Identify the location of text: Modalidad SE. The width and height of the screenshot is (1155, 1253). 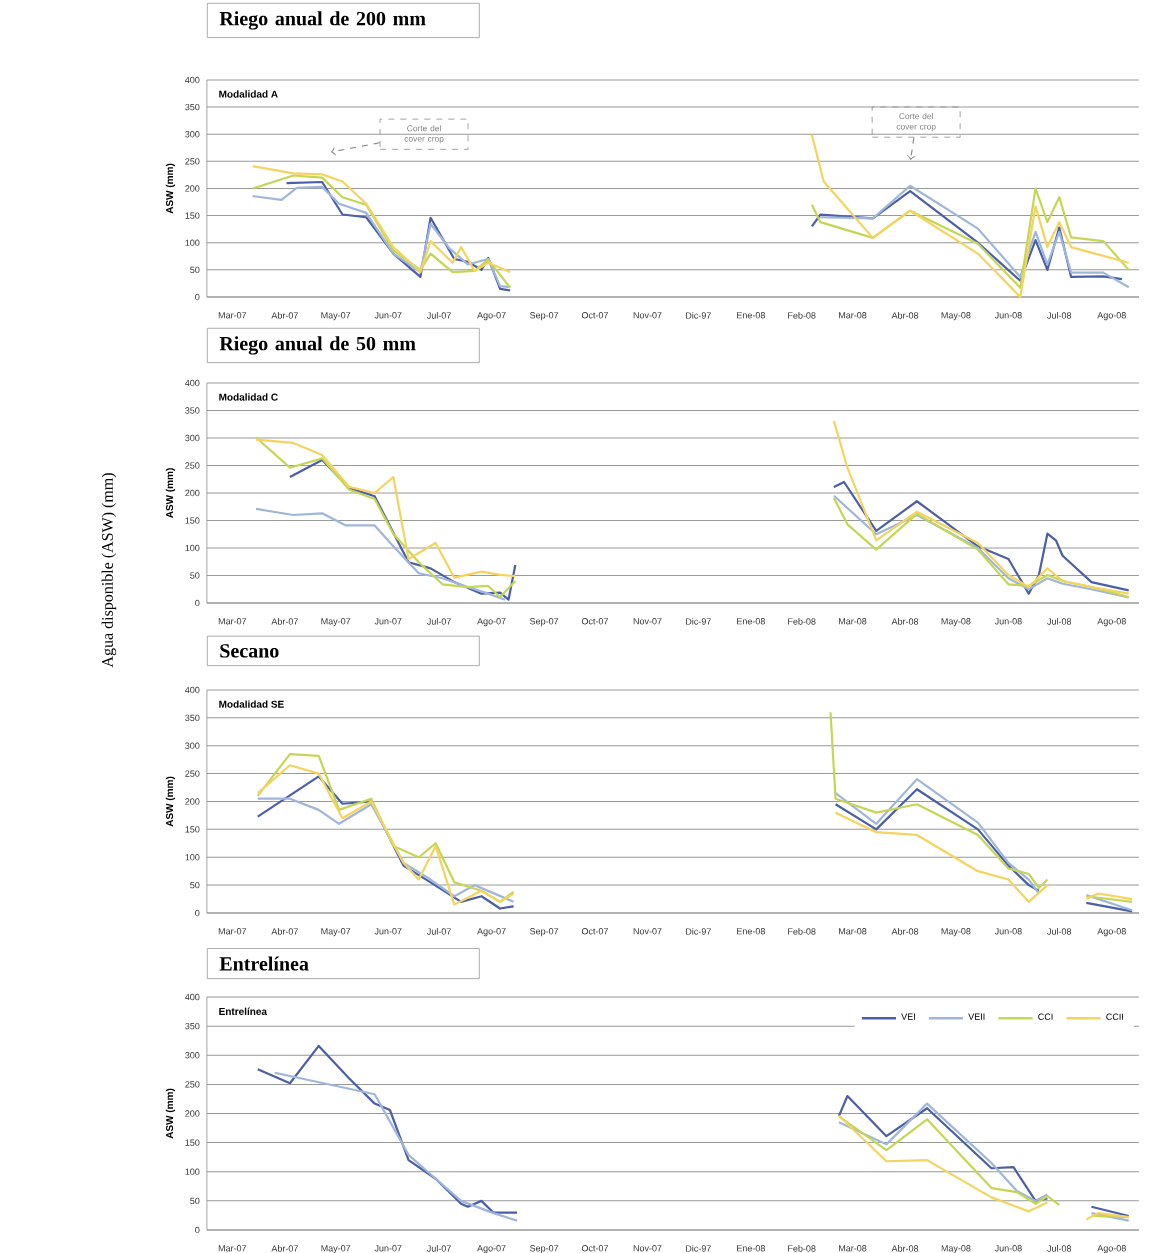
(251, 704).